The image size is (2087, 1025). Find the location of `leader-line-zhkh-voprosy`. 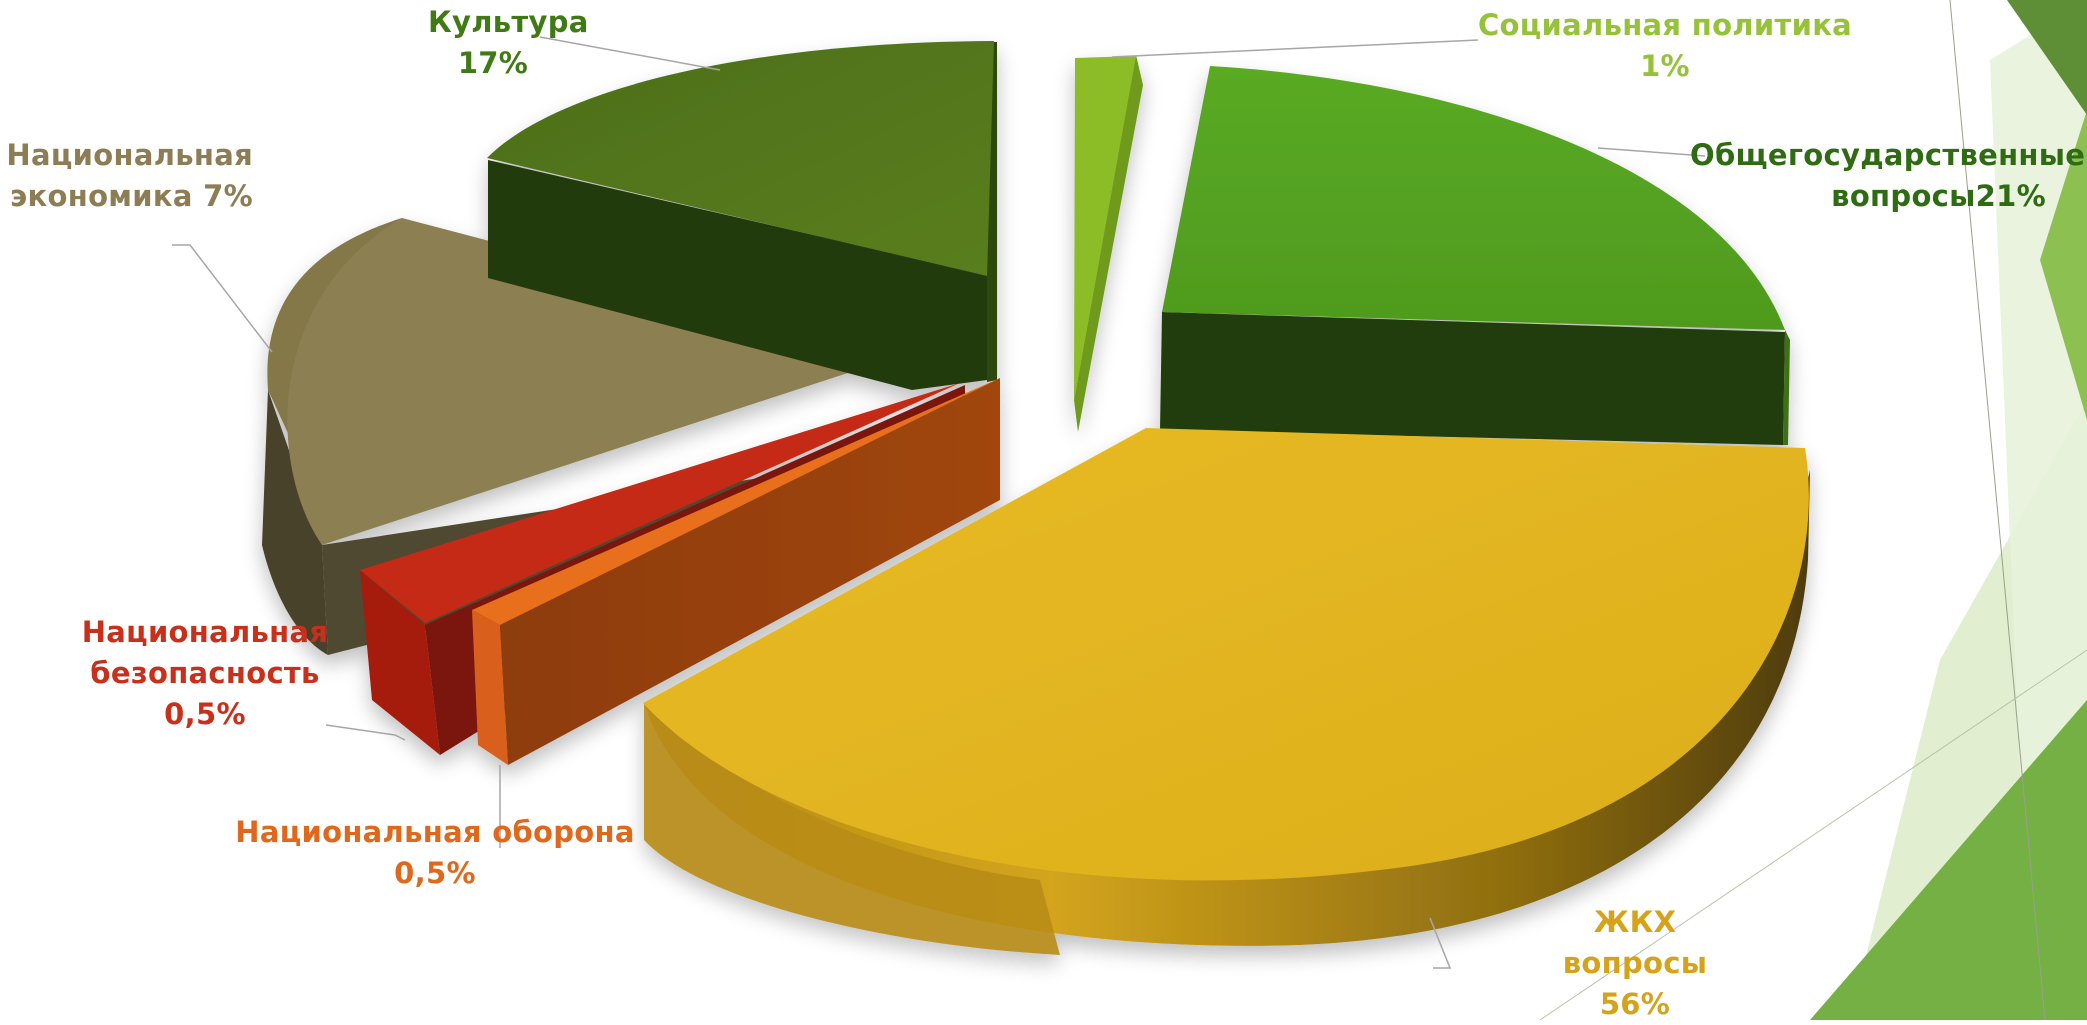

leader-line-zhkh-voprosy is located at coordinates (1440, 943).